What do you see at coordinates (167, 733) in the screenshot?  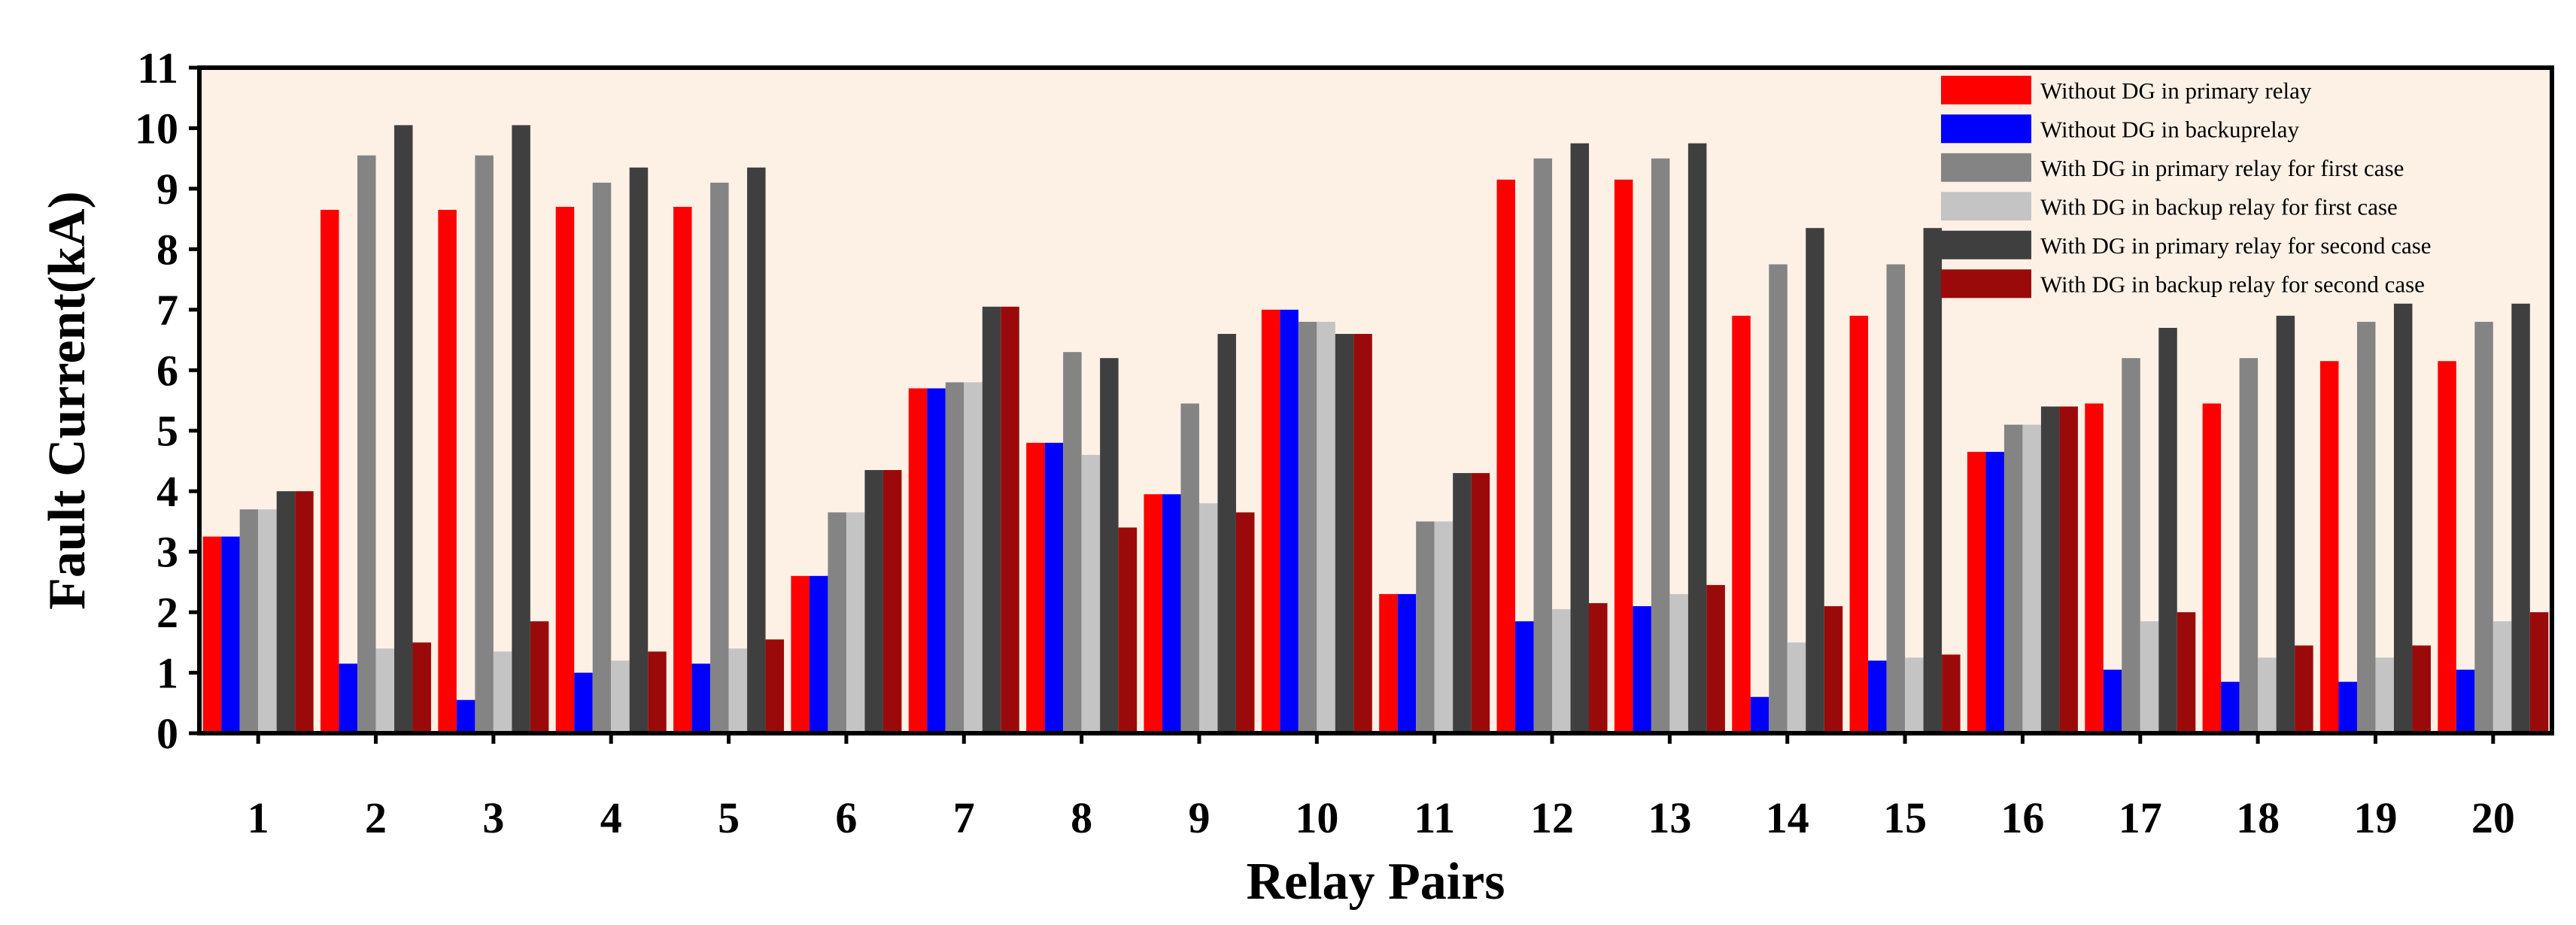 I see `y-tick-label: 0` at bounding box center [167, 733].